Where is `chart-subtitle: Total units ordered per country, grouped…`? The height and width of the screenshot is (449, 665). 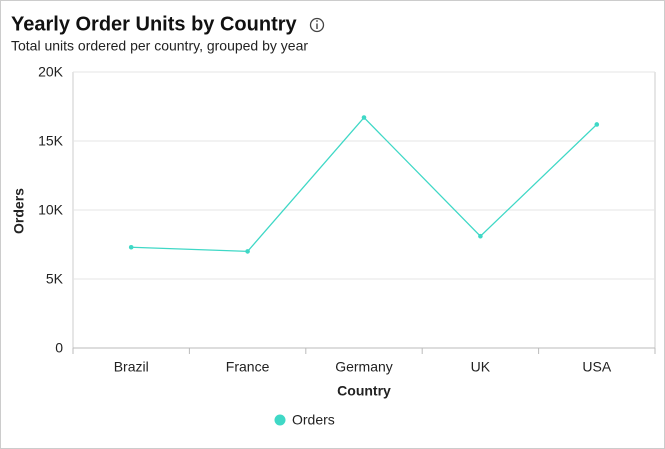 chart-subtitle: Total units ordered per country, grouped… is located at coordinates (159, 46).